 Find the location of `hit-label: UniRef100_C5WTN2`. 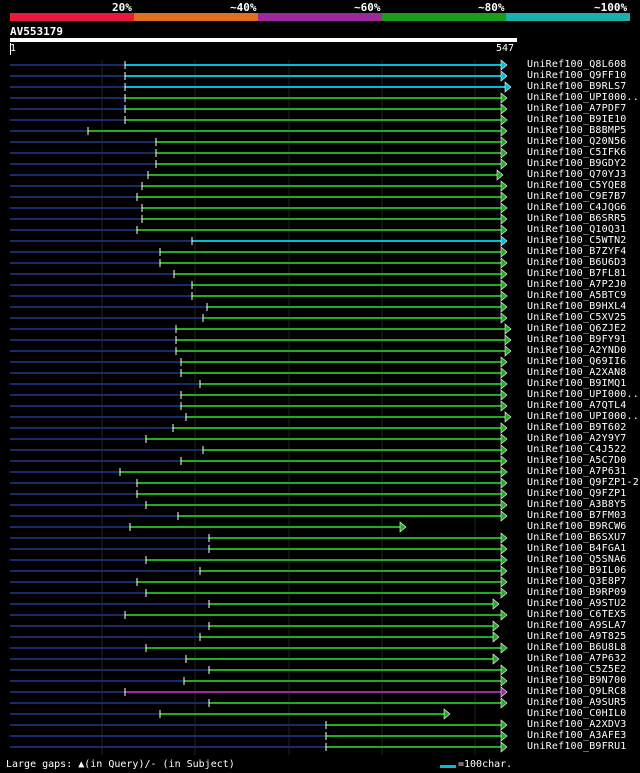

hit-label: UniRef100_C5WTN2 is located at coordinates (577, 240).